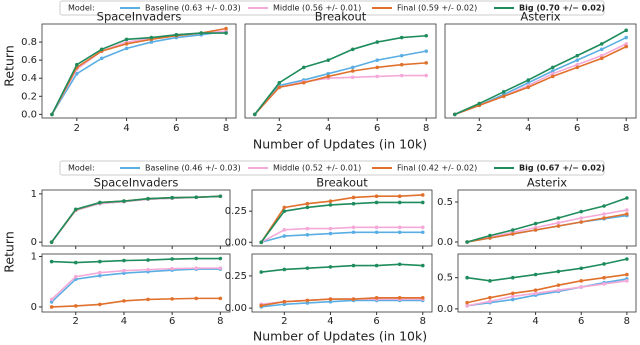  What do you see at coordinates (34, 194) in the screenshot?
I see `y-tick-label: 1` at bounding box center [34, 194].